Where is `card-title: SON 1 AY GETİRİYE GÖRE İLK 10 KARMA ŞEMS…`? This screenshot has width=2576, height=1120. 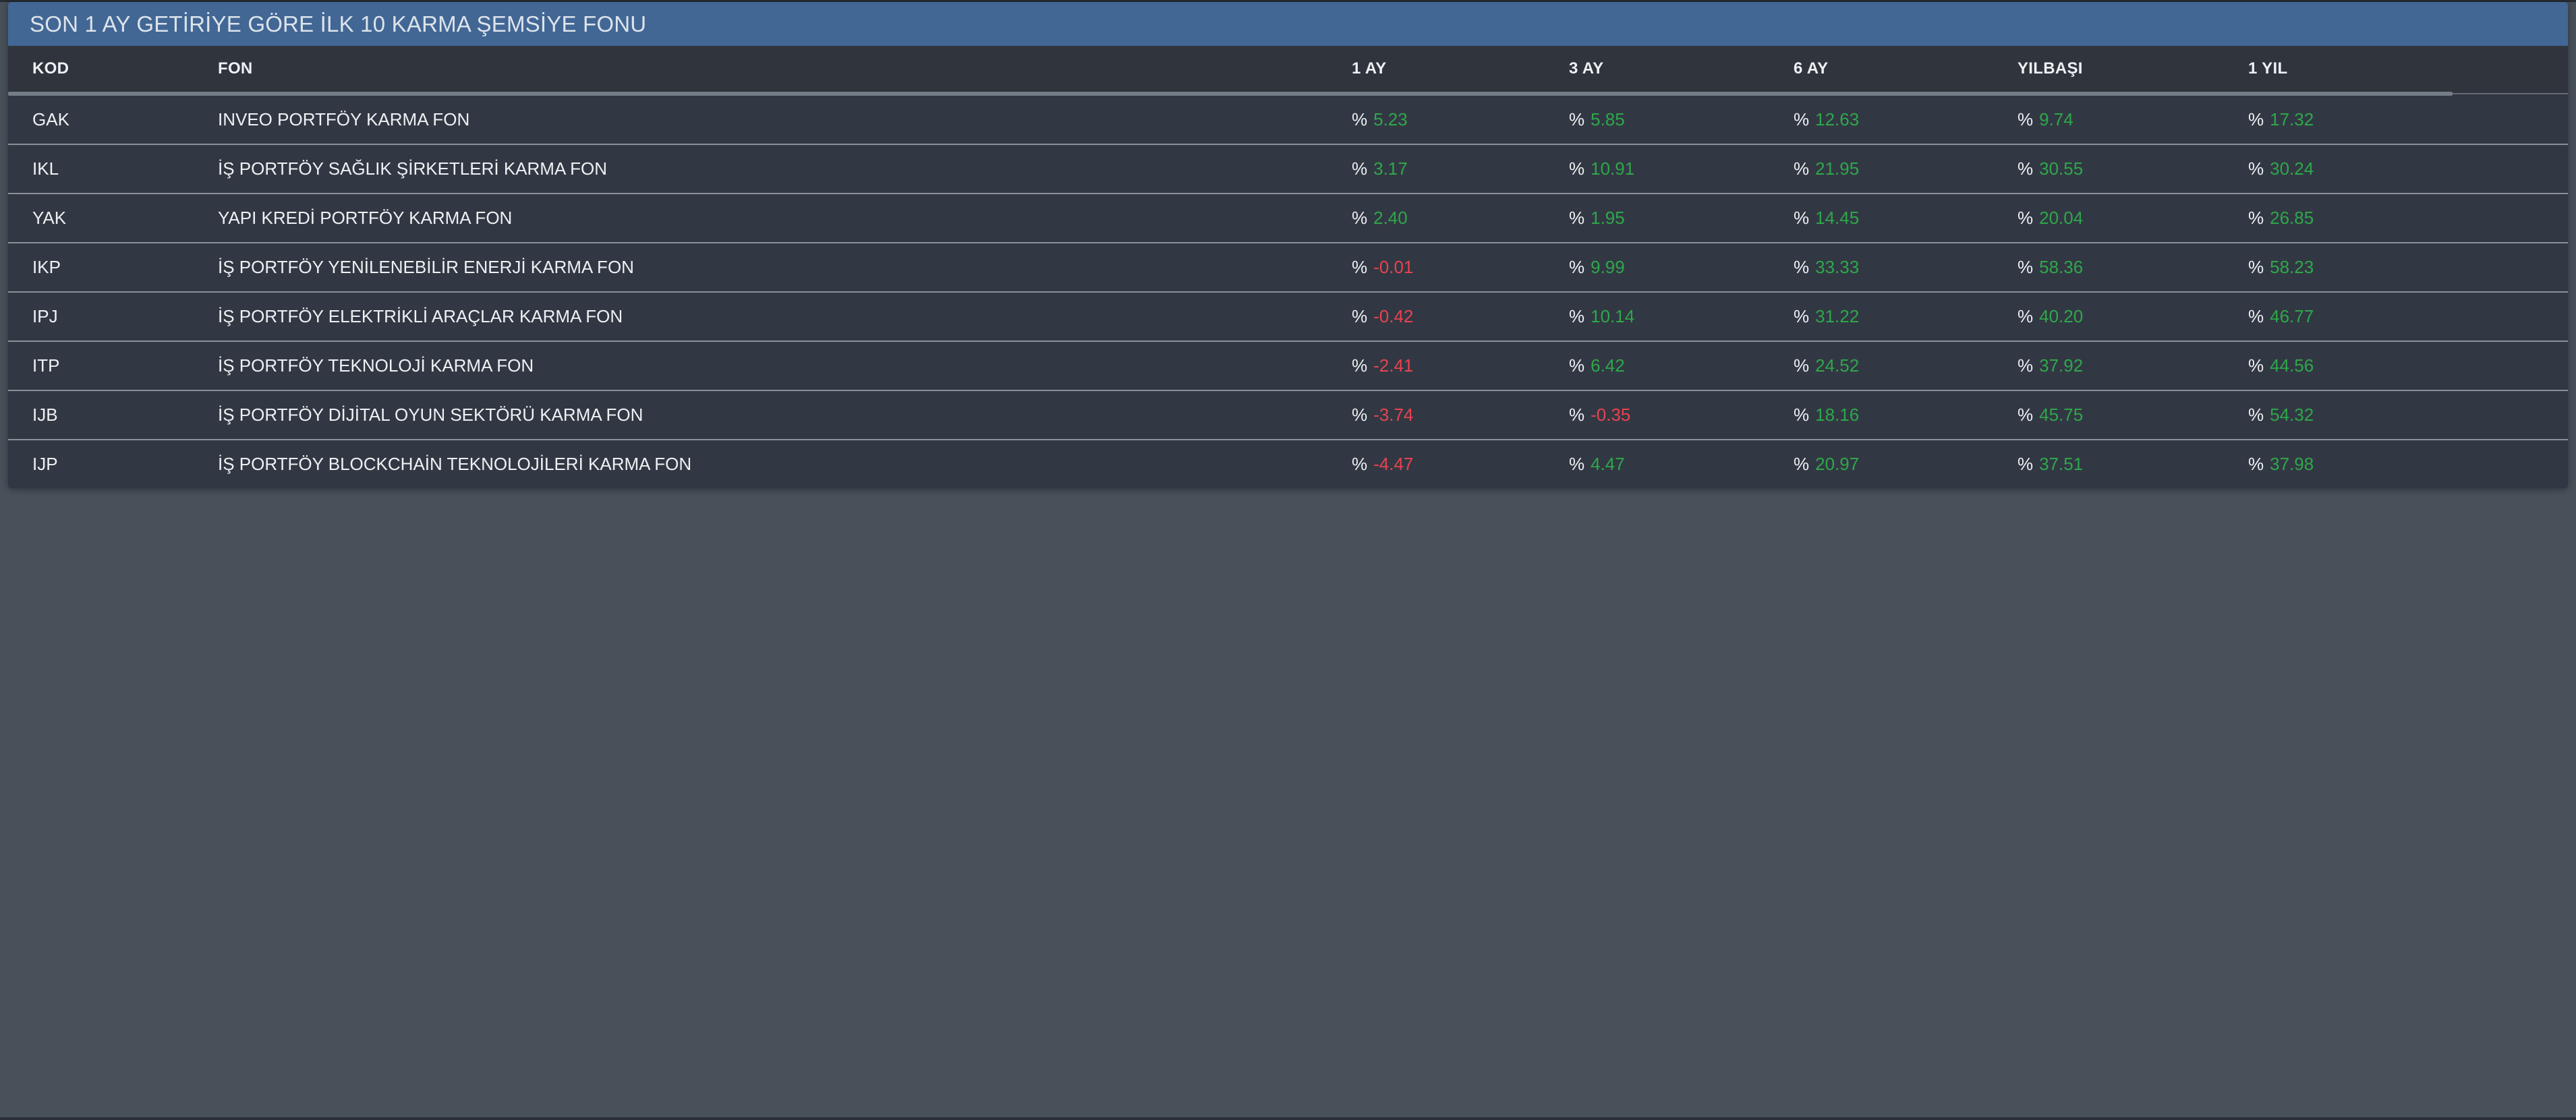 card-title: SON 1 AY GETİRİYE GÖRE İLK 10 KARMA ŞEMS… is located at coordinates (338, 23).